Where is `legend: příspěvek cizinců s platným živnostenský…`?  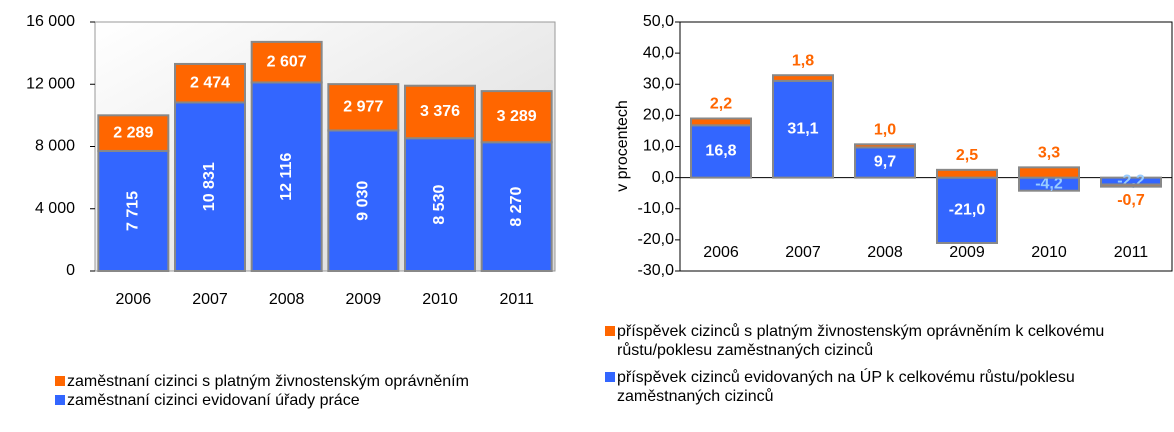 legend: příspěvek cizinců s platným živnostenský… is located at coordinates (887, 368).